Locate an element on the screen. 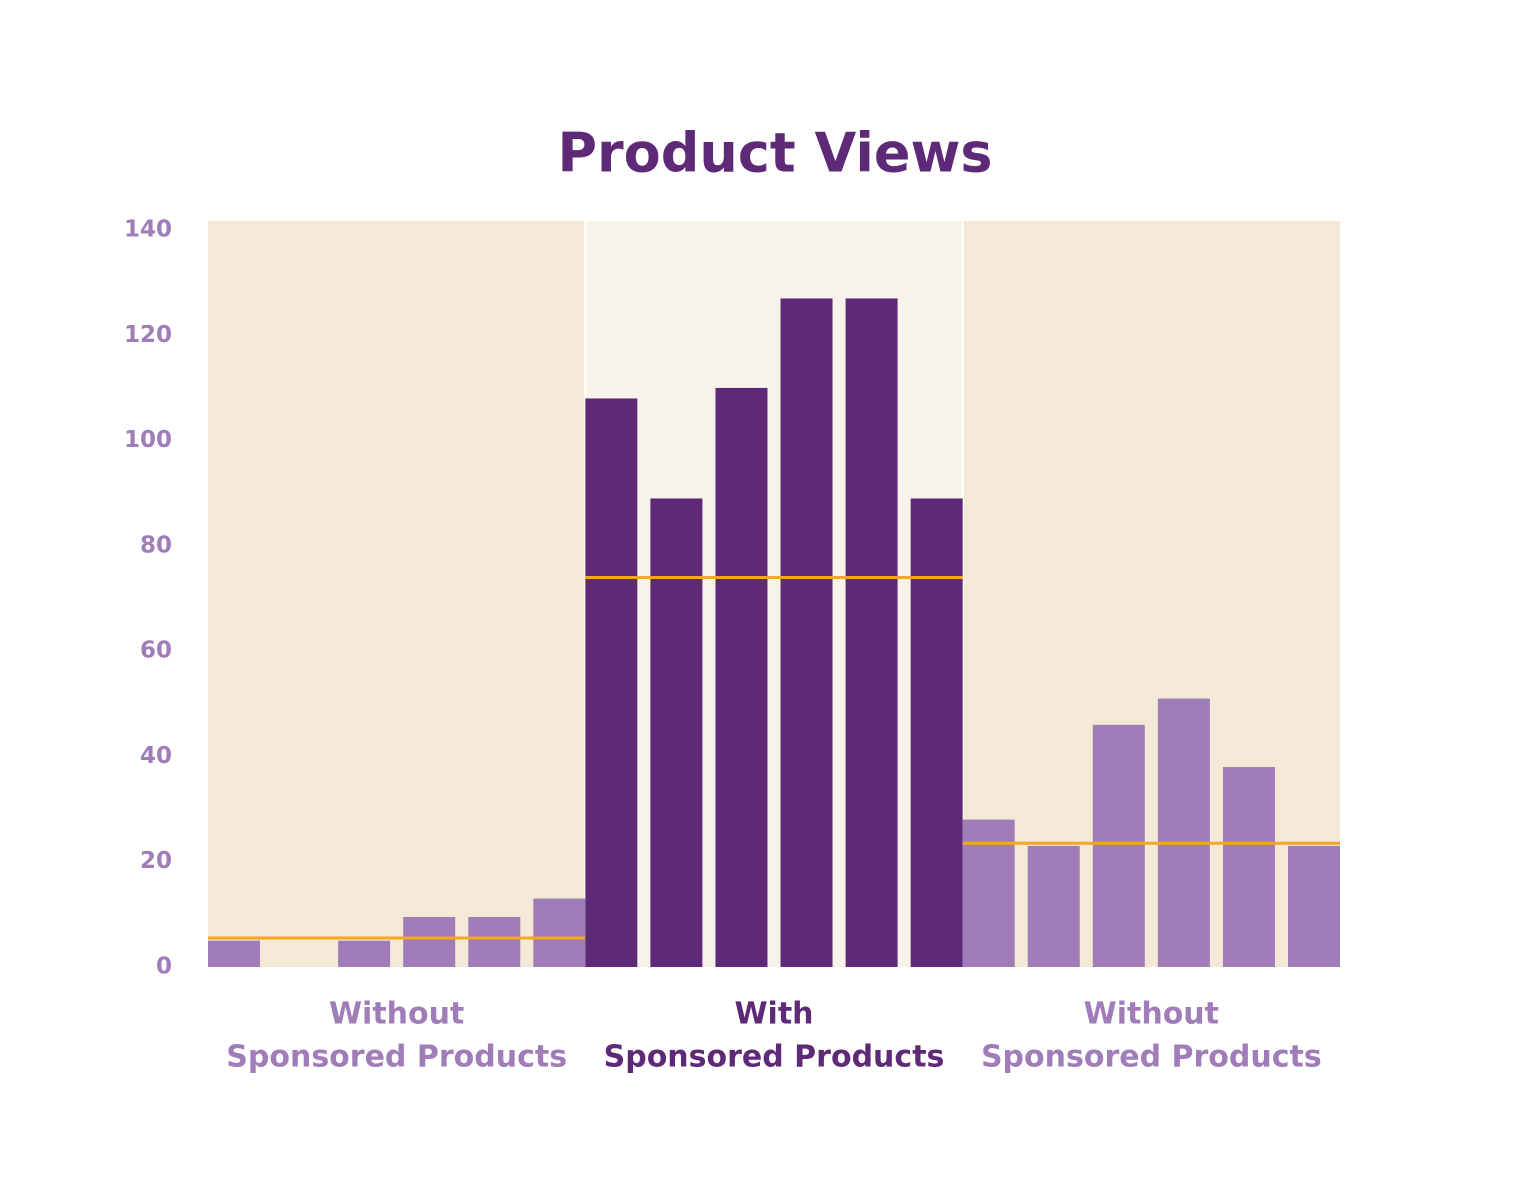 The width and height of the screenshot is (1536, 1200). group-label: With is located at coordinates (773, 1014).